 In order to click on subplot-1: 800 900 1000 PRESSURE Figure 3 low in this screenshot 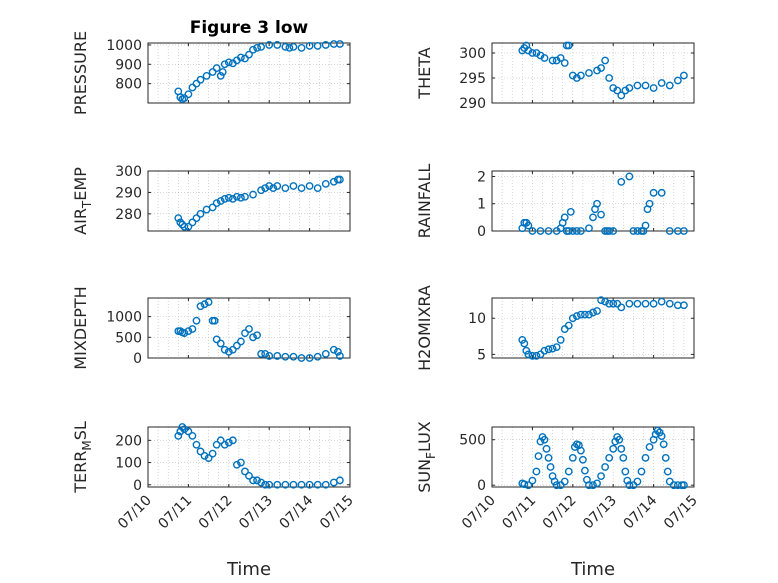, I will do `click(211, 66)`.